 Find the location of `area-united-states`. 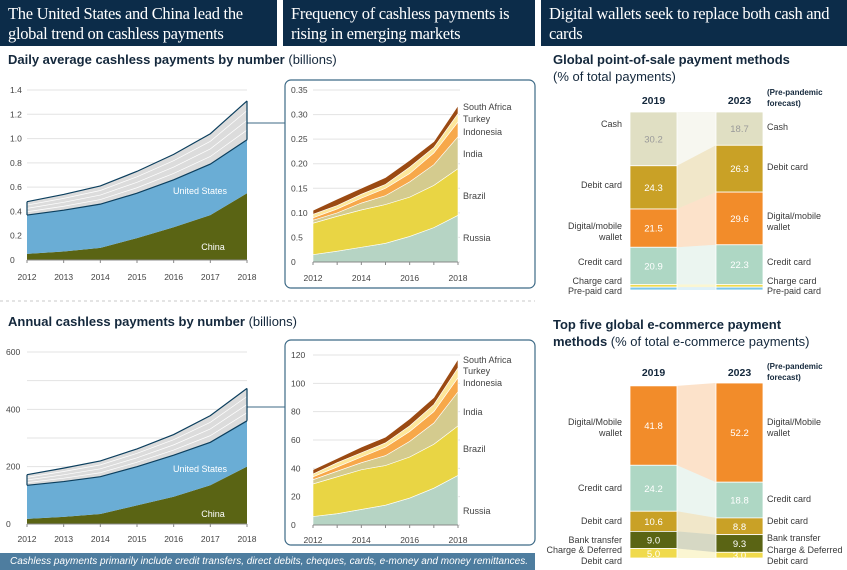

area-united-states is located at coordinates (137, 469).